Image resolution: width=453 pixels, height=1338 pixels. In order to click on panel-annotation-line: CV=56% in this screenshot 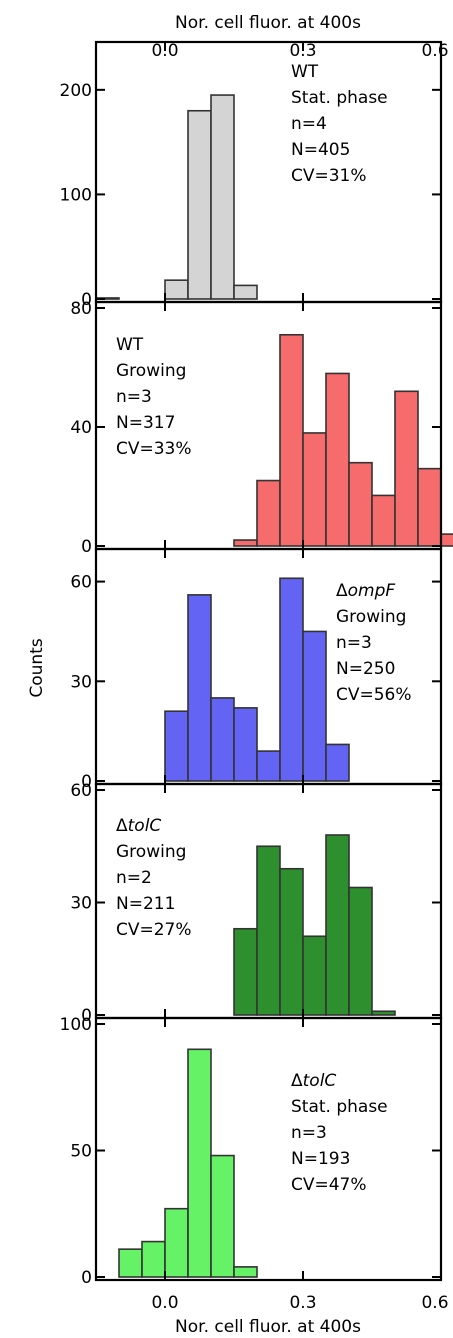, I will do `click(374, 695)`.